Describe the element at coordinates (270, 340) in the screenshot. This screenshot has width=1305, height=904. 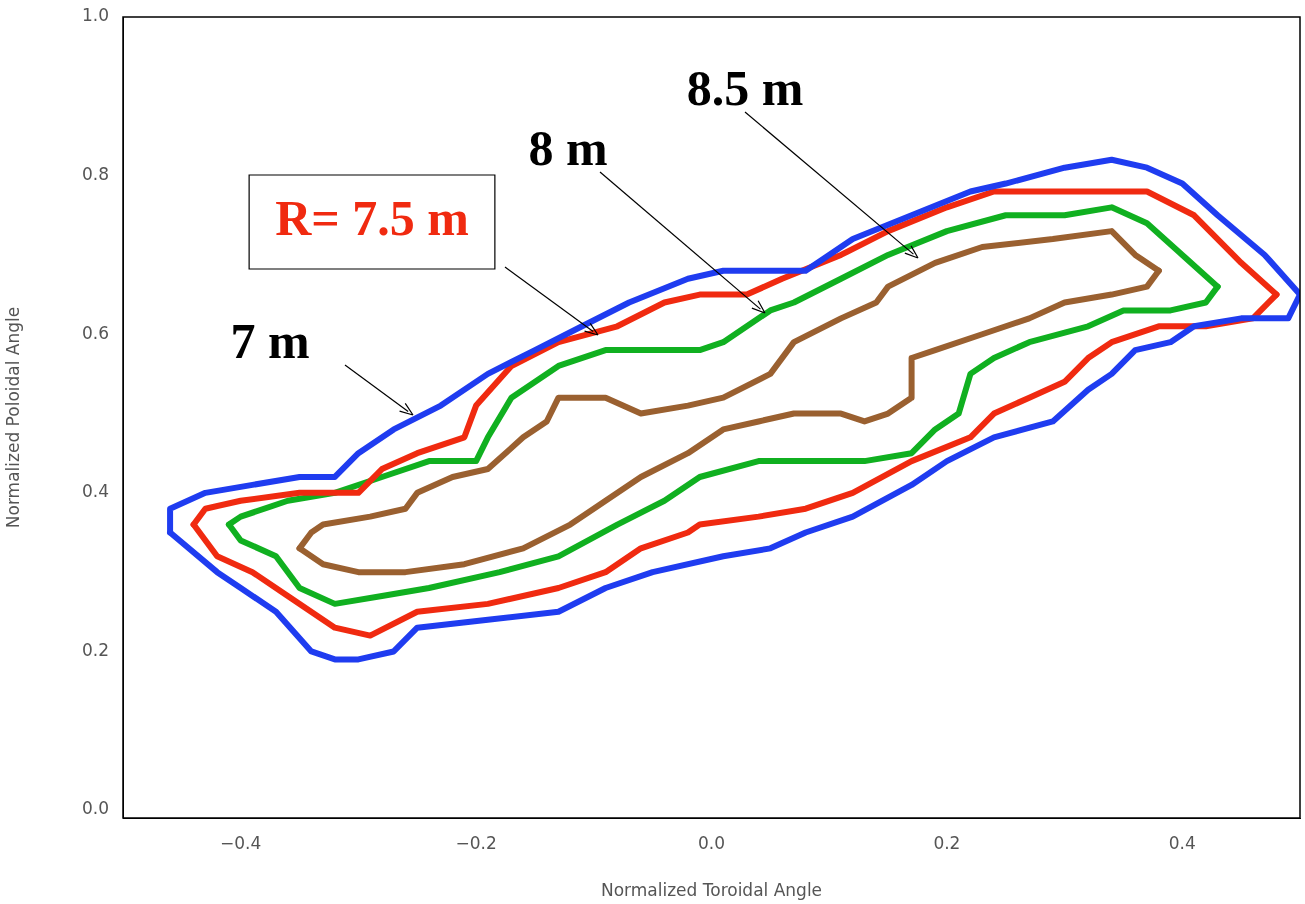
I see `series-label: 7 m` at that location.